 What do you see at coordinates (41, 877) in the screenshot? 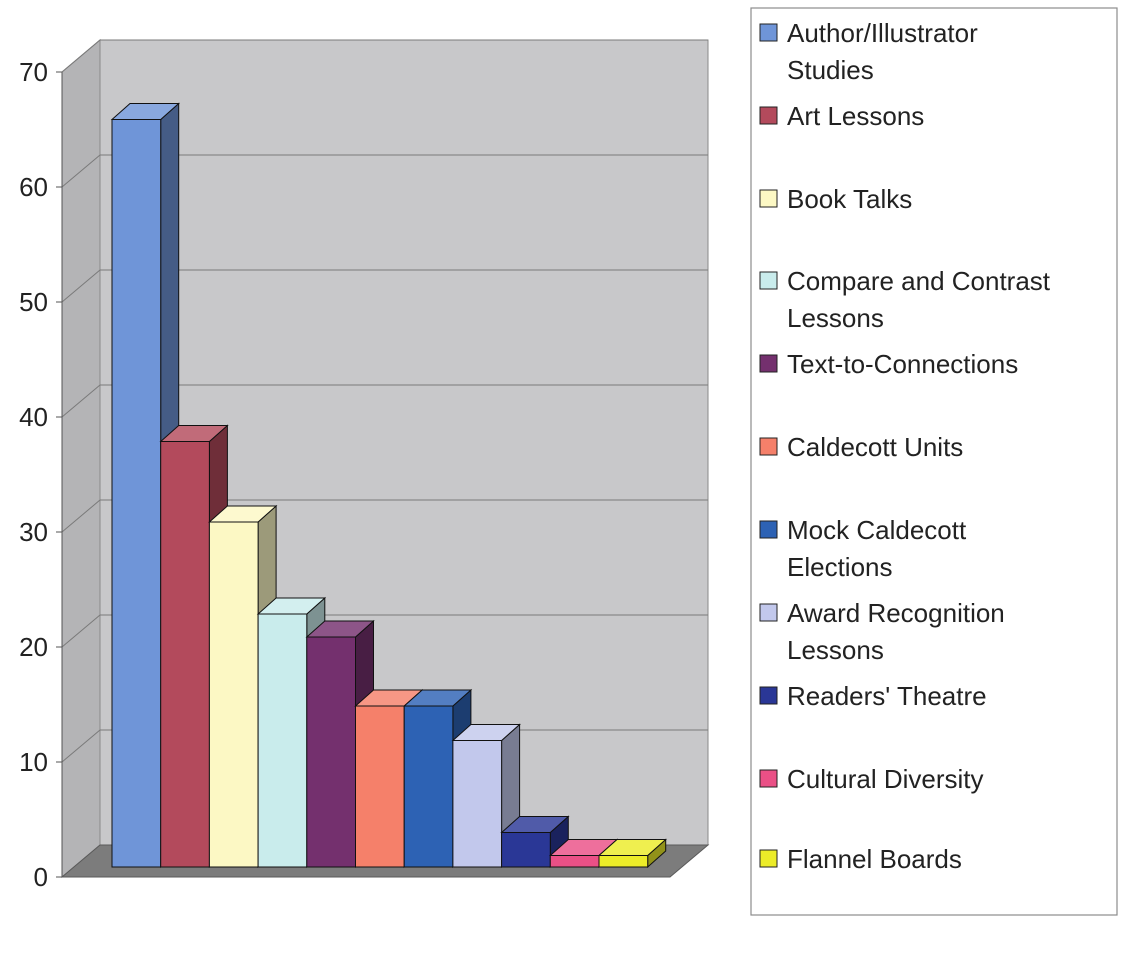
I see `y-tick-label: 0` at bounding box center [41, 877].